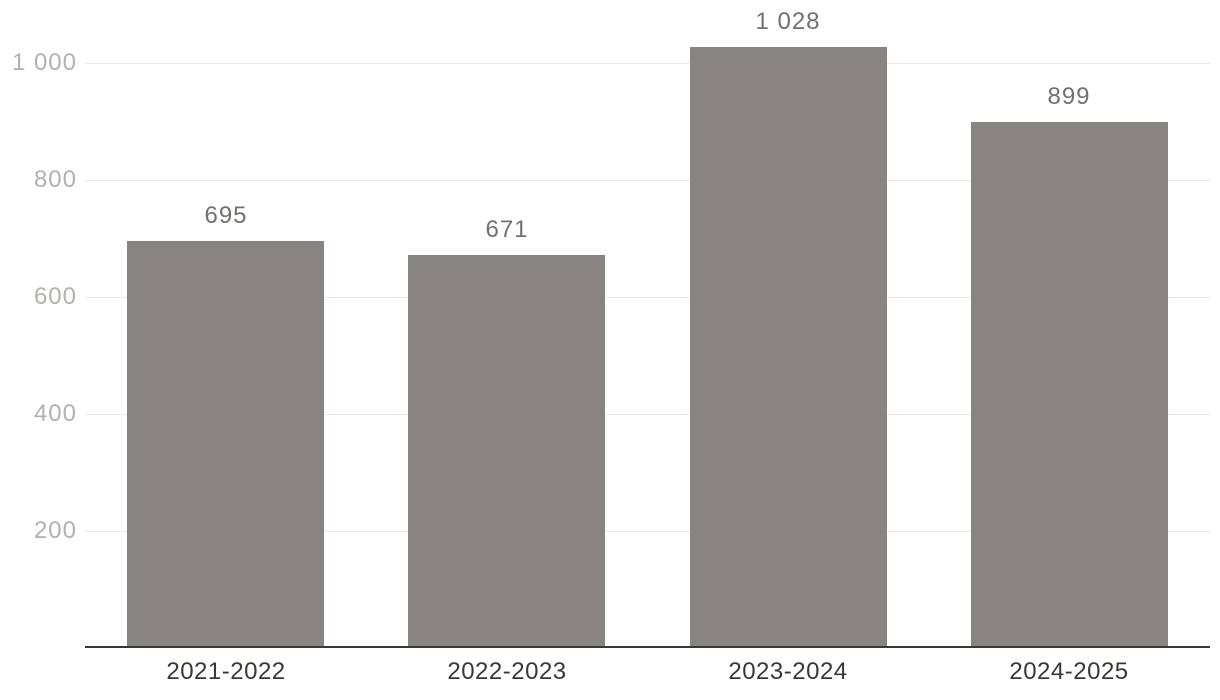 The image size is (1220, 700). Describe the element at coordinates (507, 229) in the screenshot. I see `bar-value-label: 671` at that location.